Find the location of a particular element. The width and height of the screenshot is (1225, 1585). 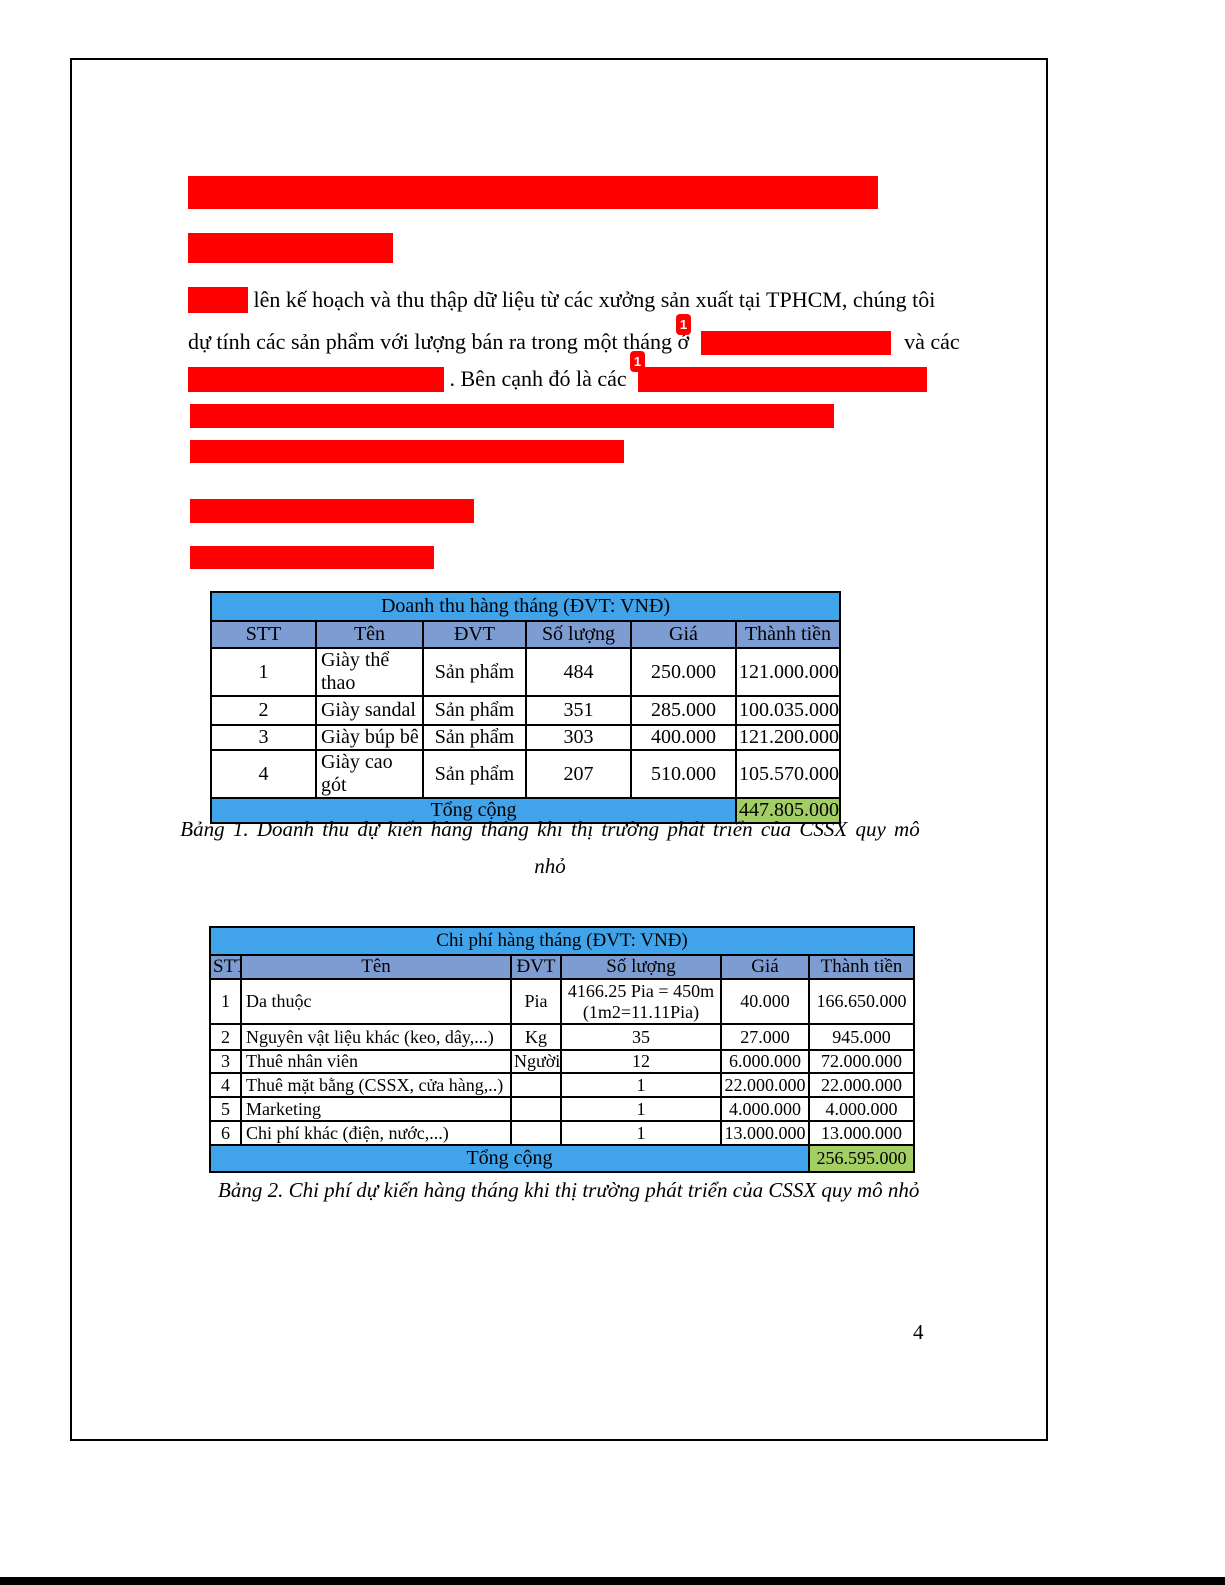

table-cell: Giày cao gót is located at coordinates (369, 774).